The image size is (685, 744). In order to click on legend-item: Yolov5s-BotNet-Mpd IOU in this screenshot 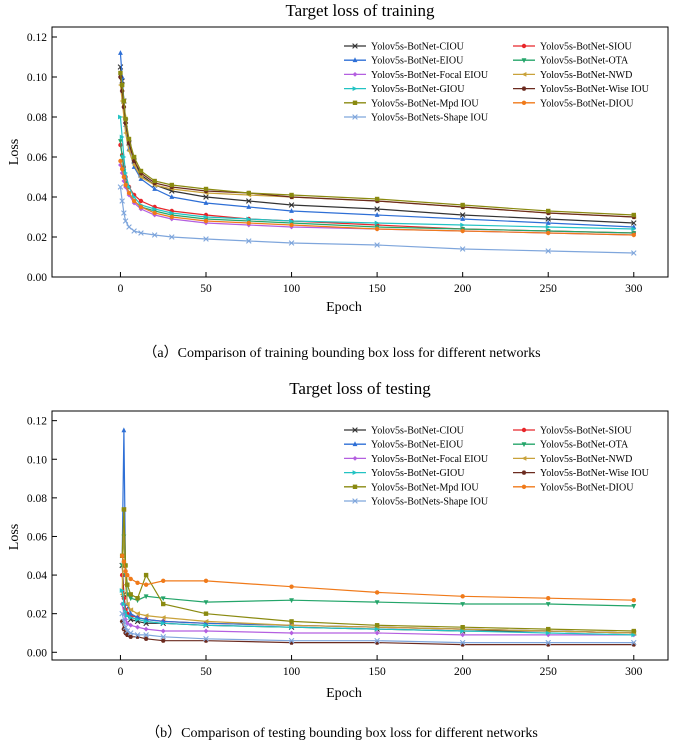, I will do `click(411, 487)`.